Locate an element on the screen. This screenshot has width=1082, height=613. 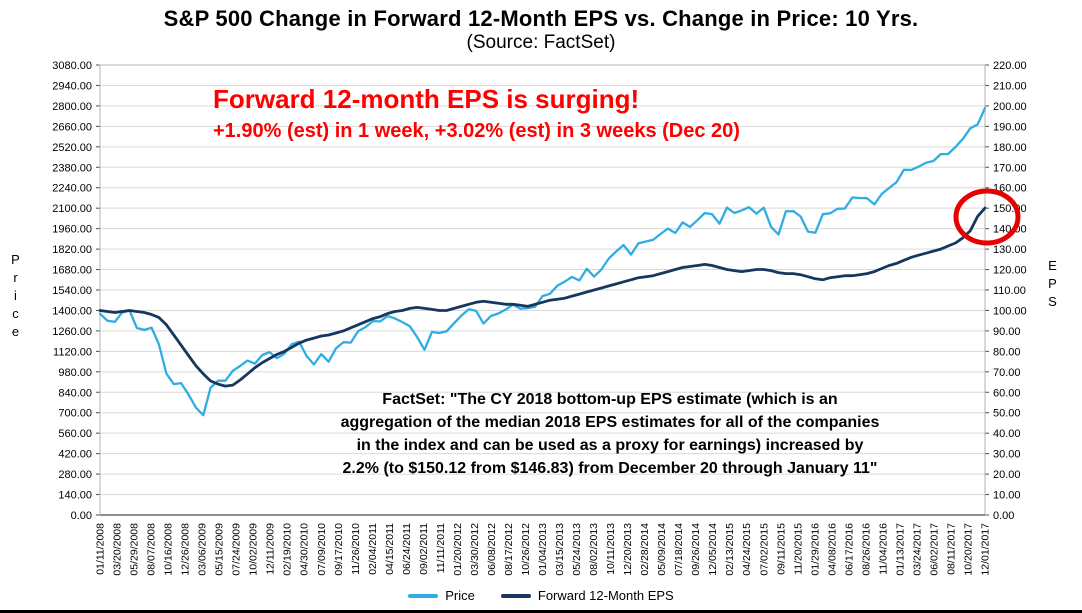
left-axis-label: Price is located at coordinates (15, 297).